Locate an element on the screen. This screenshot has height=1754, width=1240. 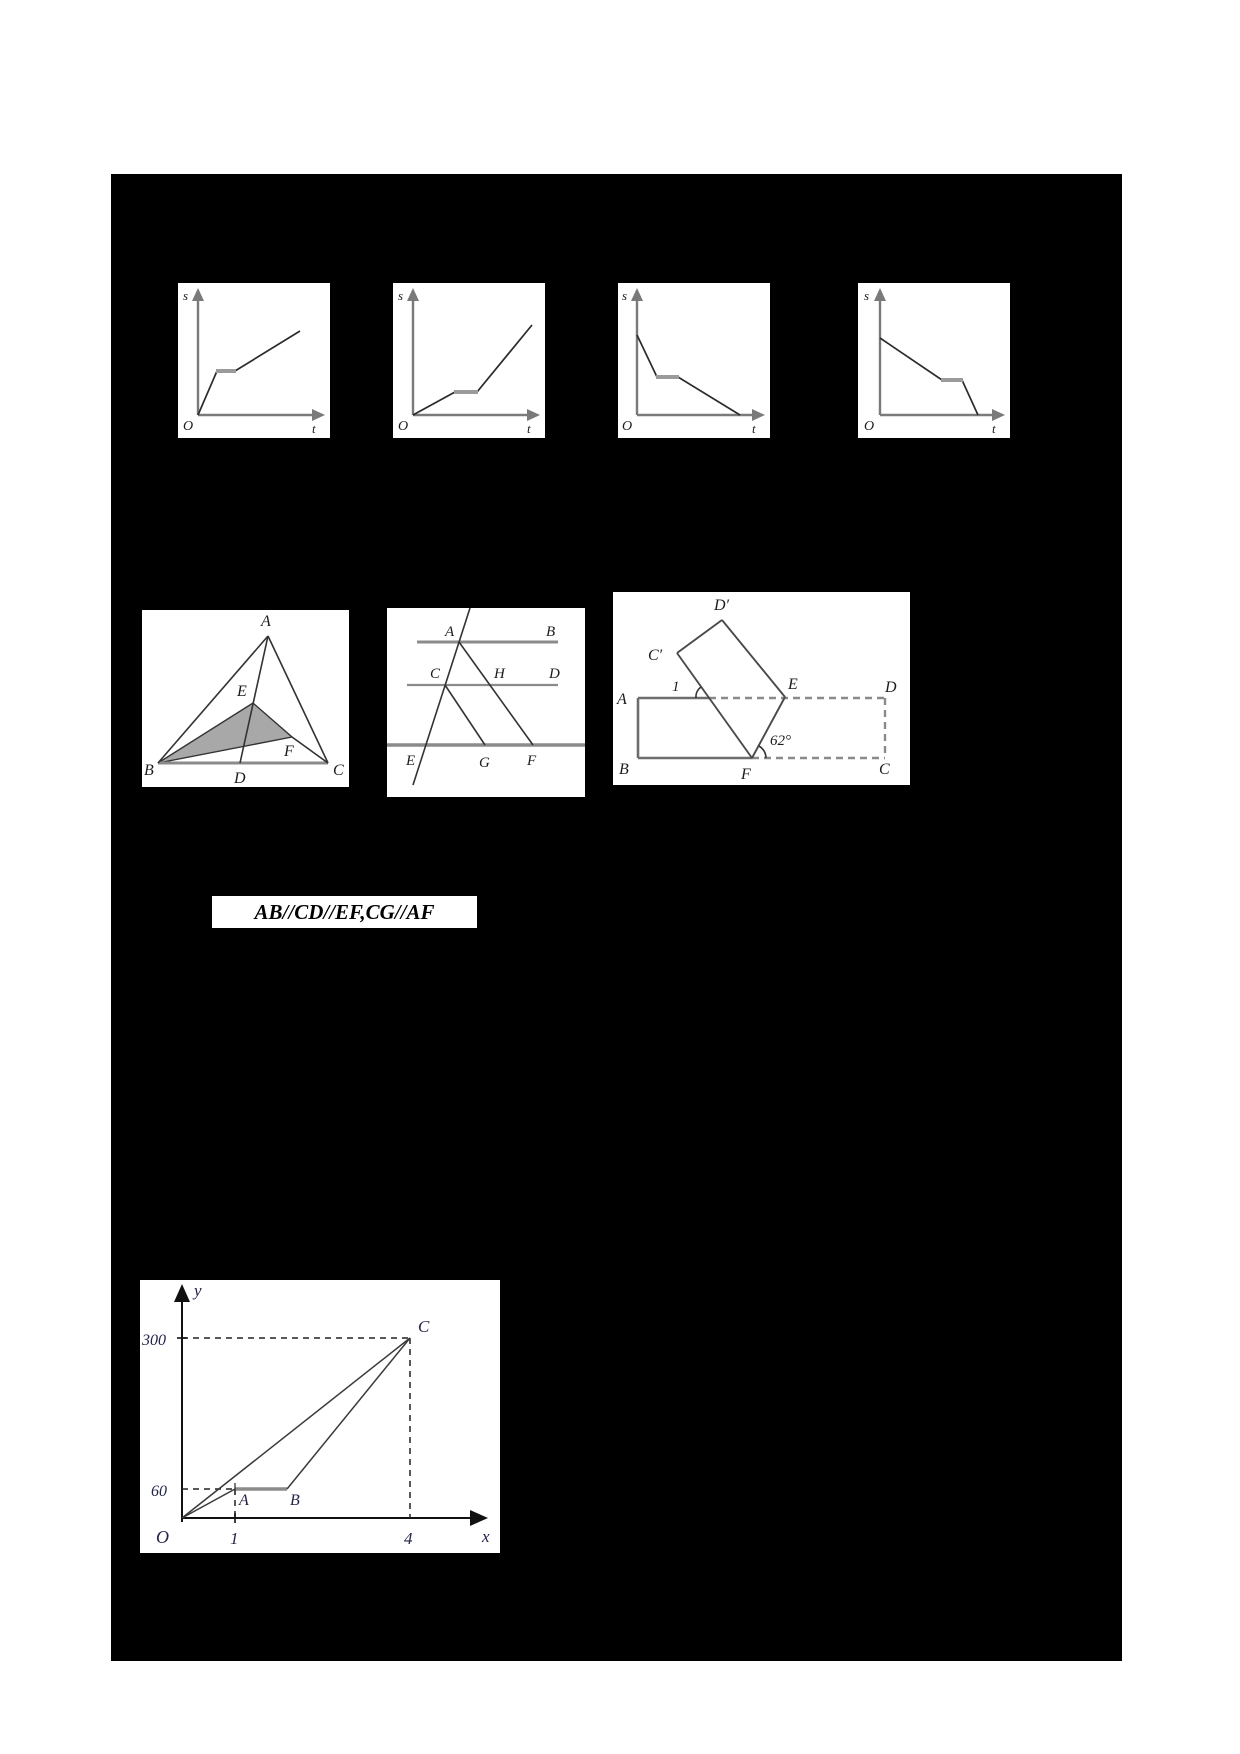
triangle-figure: A B C D E F is located at coordinates (245, 698).